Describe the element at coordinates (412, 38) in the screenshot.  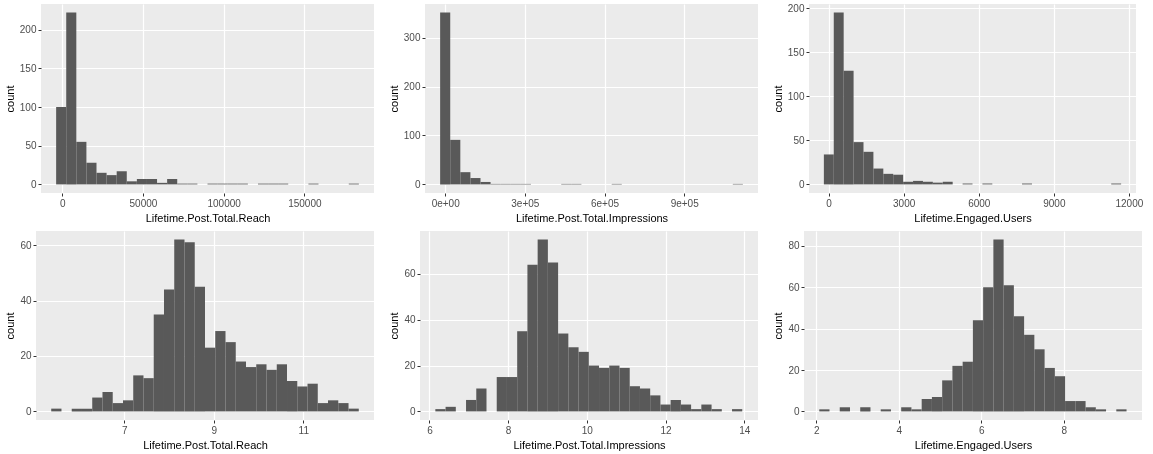
I see `y-tick-label: 300` at that location.